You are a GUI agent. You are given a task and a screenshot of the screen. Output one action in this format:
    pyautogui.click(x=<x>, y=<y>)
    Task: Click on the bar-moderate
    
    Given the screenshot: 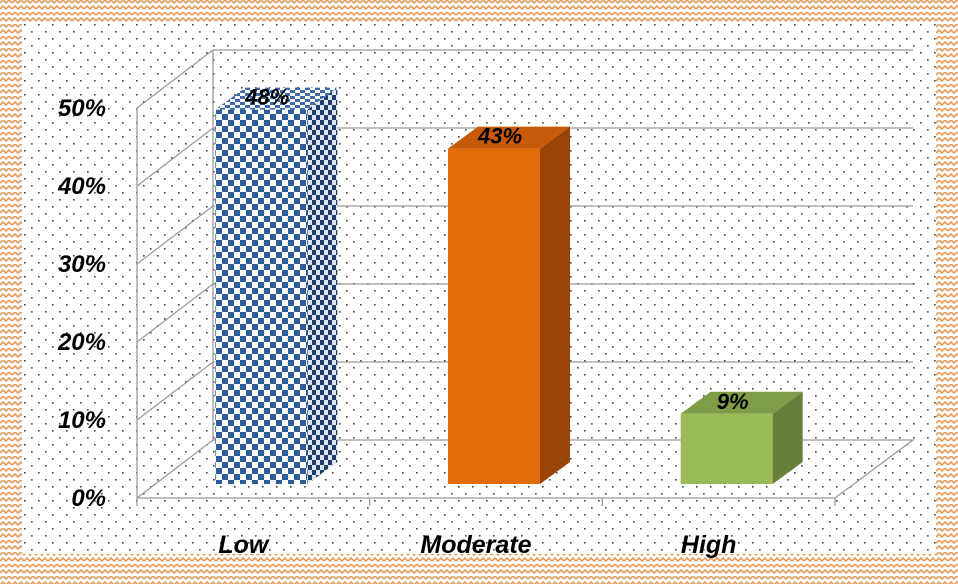 What is the action you would take?
    pyautogui.click(x=509, y=305)
    